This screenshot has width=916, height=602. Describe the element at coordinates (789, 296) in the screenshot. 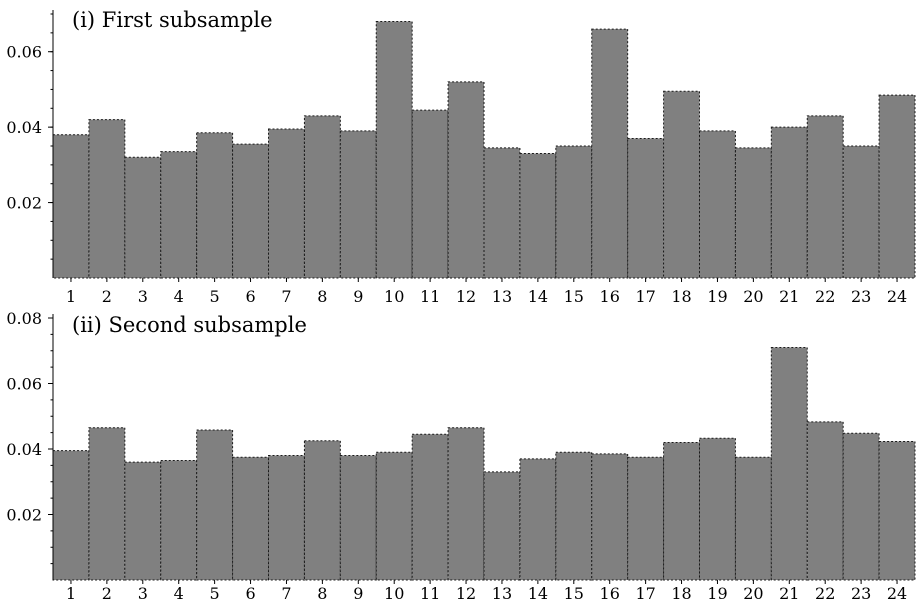

I see `x-tick-label: 21` at that location.